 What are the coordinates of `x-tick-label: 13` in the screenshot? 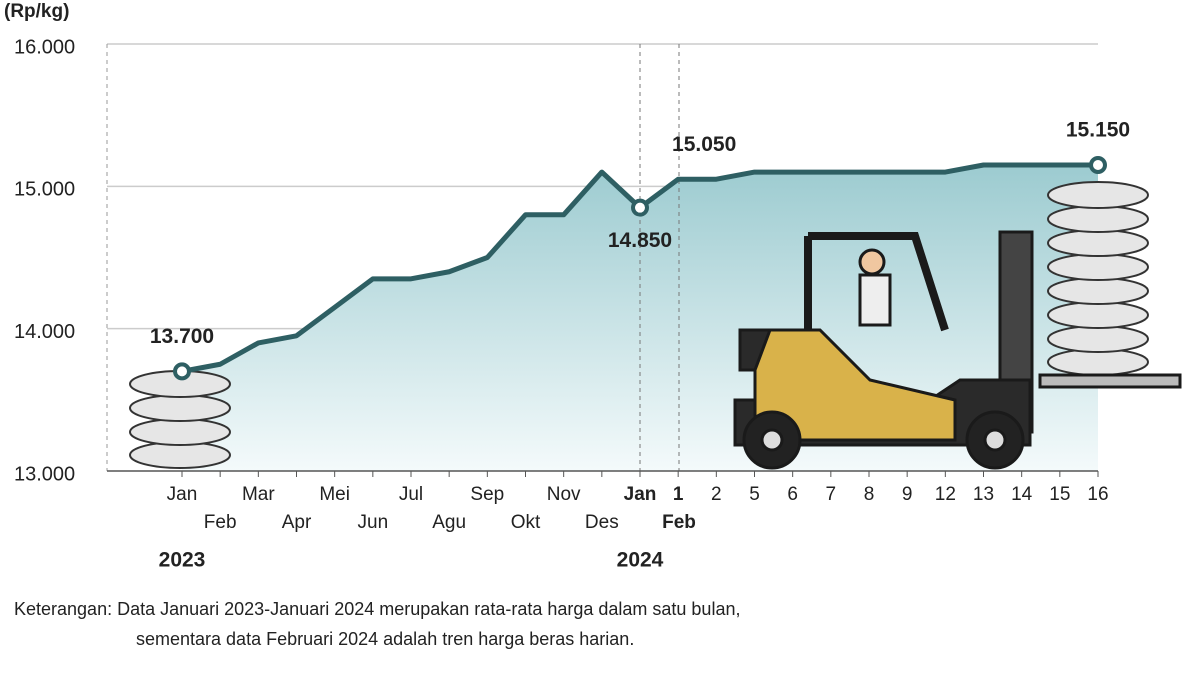 It's located at (983, 494).